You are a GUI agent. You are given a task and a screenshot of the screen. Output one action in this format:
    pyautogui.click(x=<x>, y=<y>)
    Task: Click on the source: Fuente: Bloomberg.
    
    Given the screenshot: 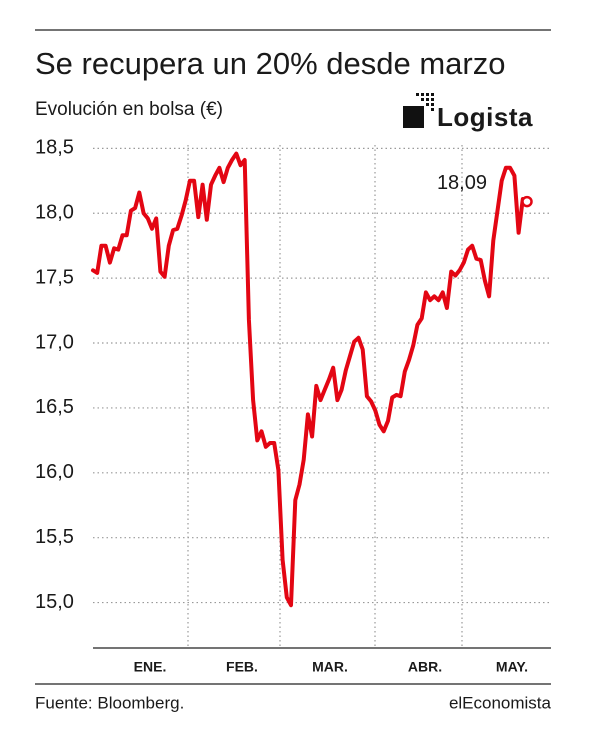 What is the action you would take?
    pyautogui.click(x=109, y=702)
    